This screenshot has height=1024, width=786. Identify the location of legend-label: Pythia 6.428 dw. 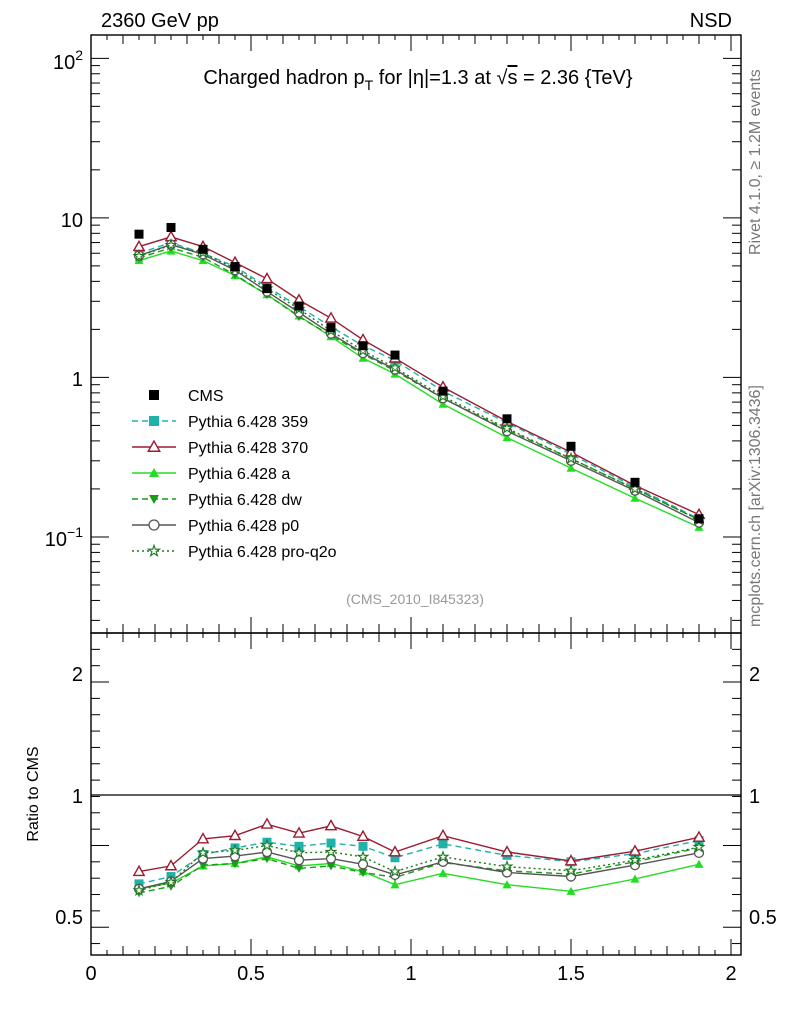
(245, 500).